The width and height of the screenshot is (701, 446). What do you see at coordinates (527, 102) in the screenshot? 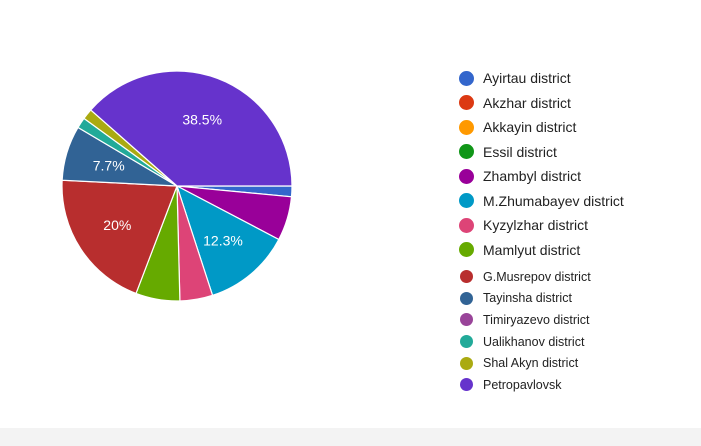
I see `legend-label: Akzhar district` at bounding box center [527, 102].